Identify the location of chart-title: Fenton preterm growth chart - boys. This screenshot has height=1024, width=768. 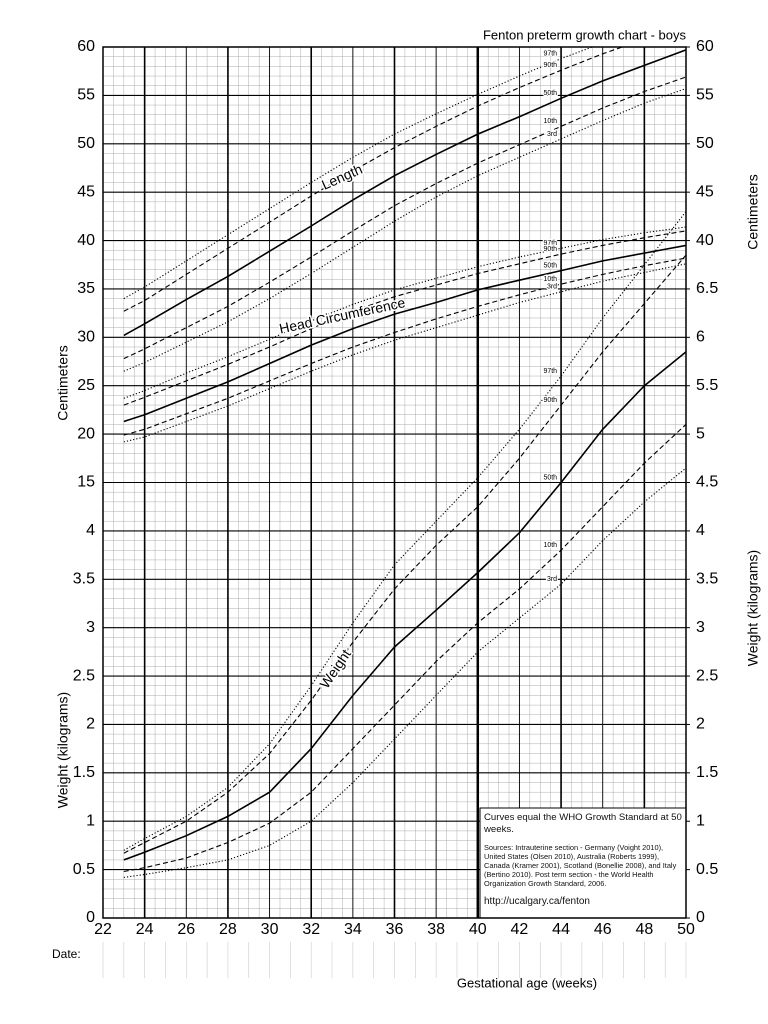
(585, 34).